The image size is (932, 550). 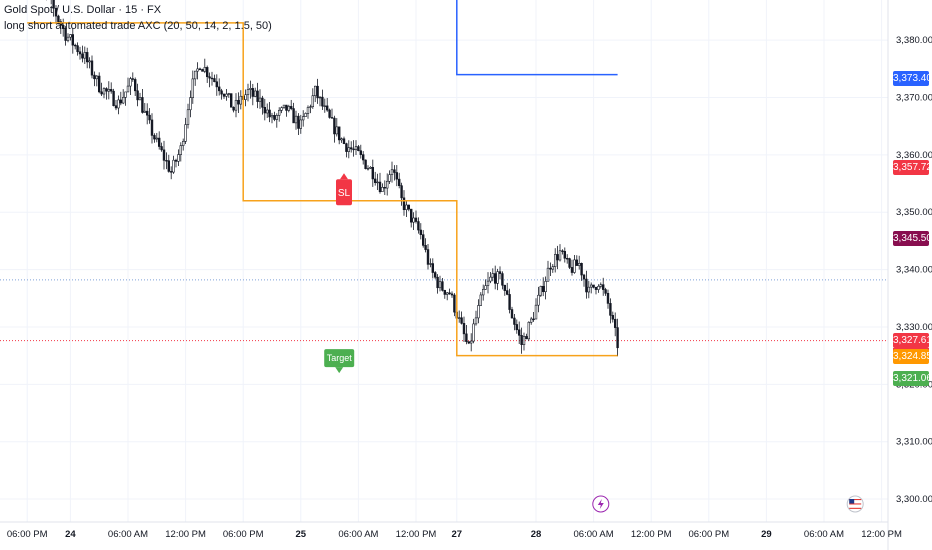 I want to click on x-tick-label: 06:00 PM, so click(x=708, y=534).